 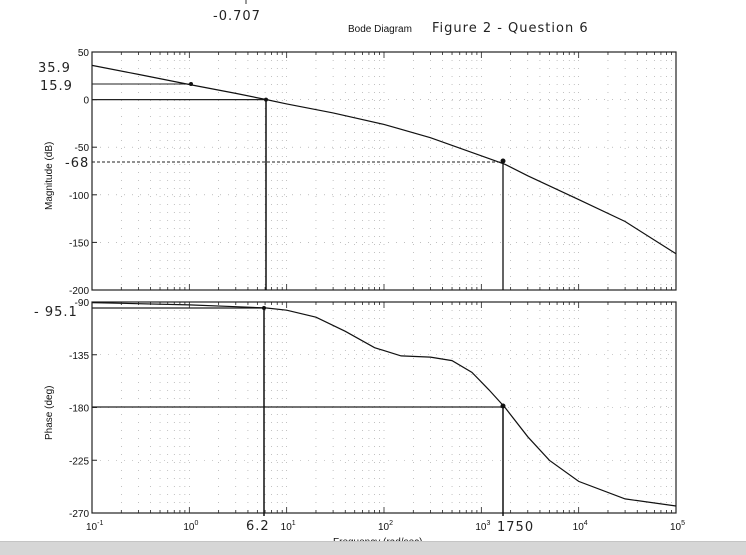 What do you see at coordinates (264, 308) in the screenshot?
I see `point-phase-gain-crossover` at bounding box center [264, 308].